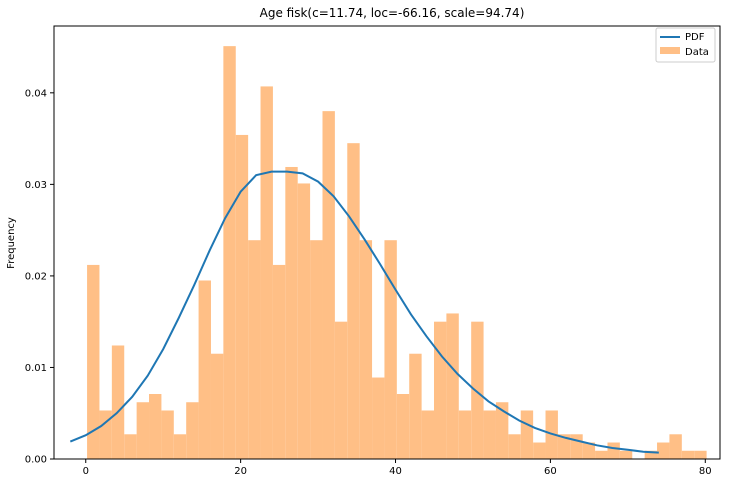 The image size is (730, 482). What do you see at coordinates (697, 52) in the screenshot?
I see `legend-data-label: Data` at bounding box center [697, 52].